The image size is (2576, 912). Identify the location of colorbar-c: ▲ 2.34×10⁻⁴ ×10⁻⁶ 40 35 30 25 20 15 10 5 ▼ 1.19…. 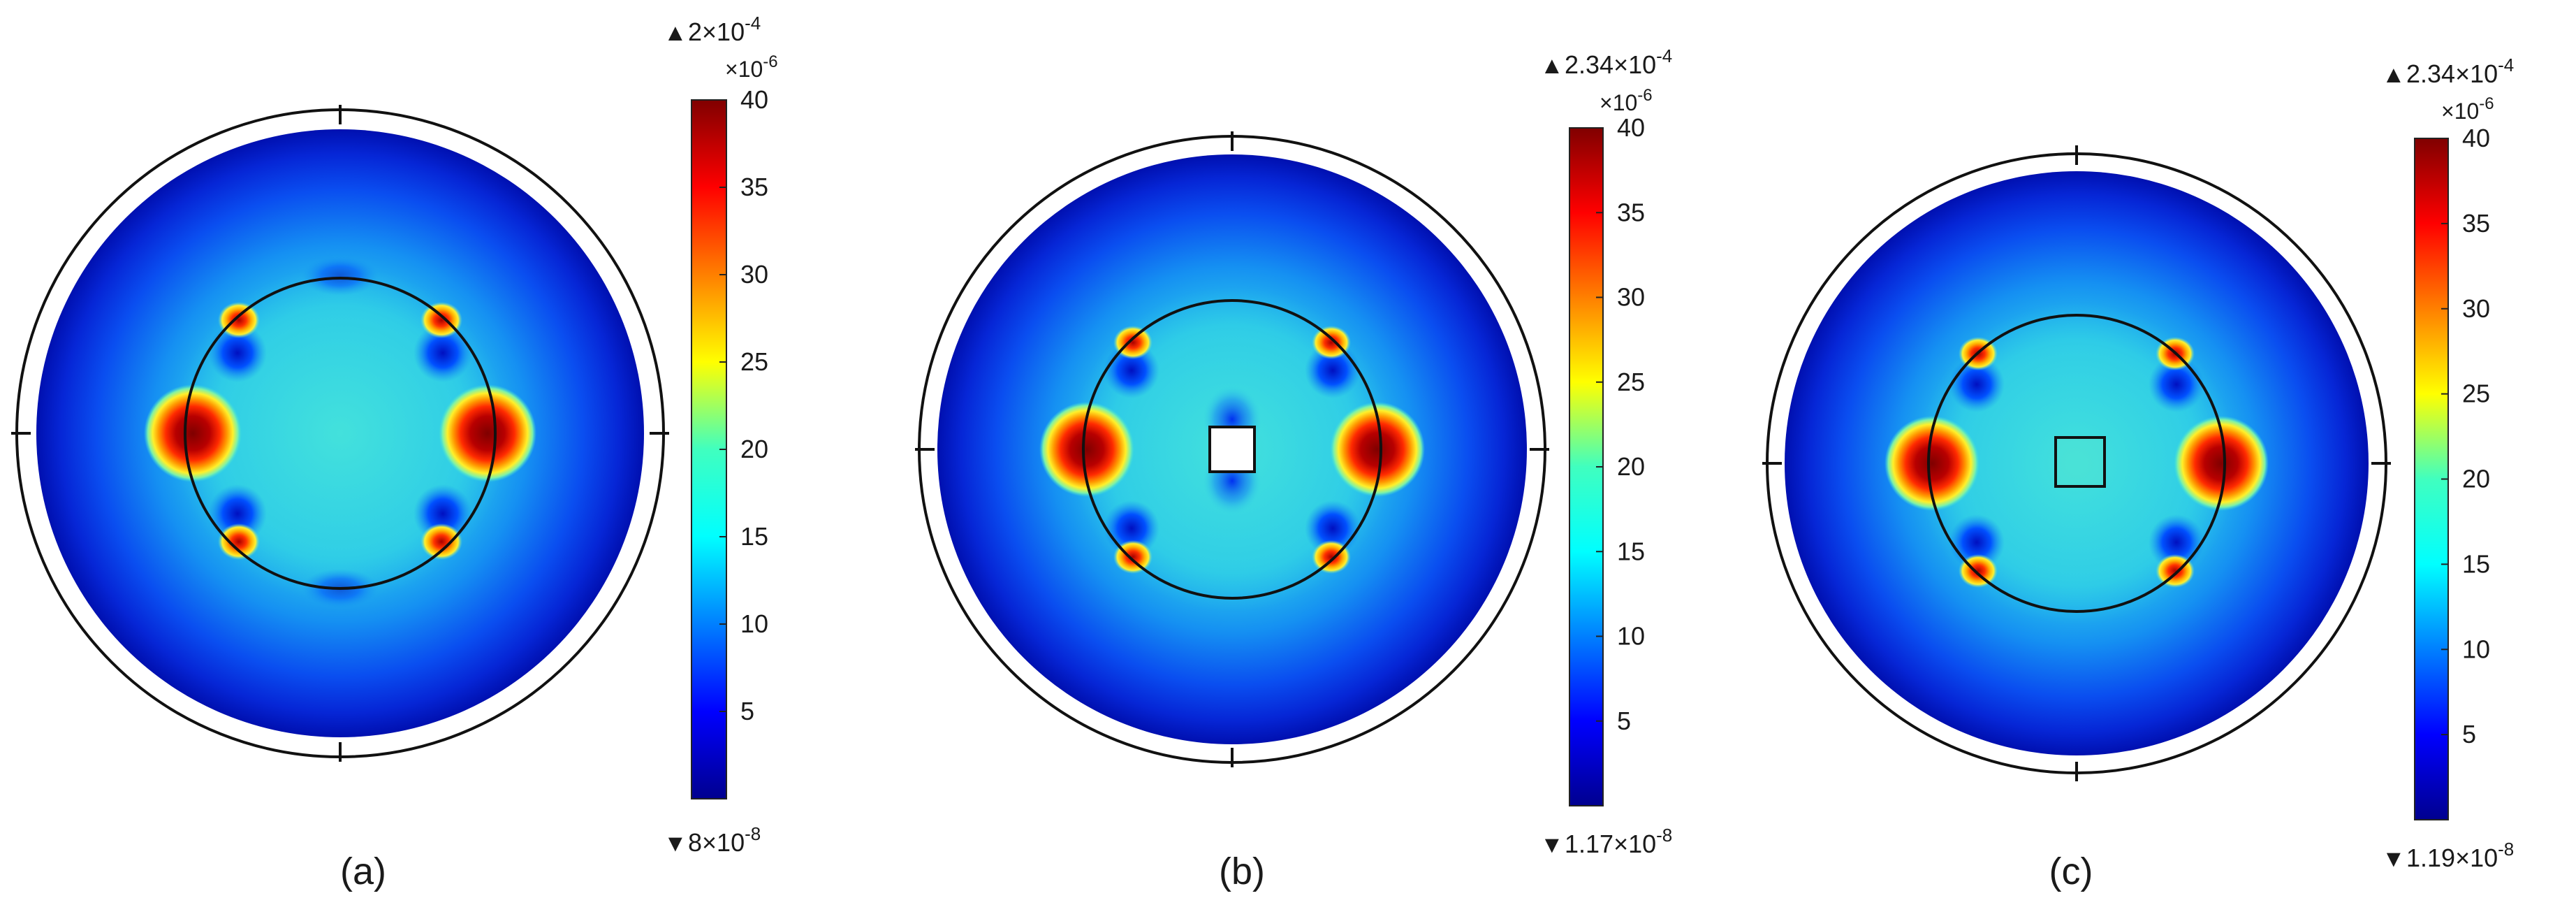
(2448, 463).